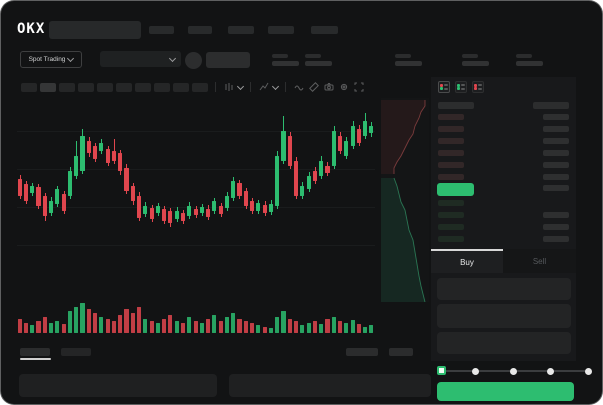 This screenshot has height=405, width=603. I want to click on ticker-stats-row, so click(301, 58).